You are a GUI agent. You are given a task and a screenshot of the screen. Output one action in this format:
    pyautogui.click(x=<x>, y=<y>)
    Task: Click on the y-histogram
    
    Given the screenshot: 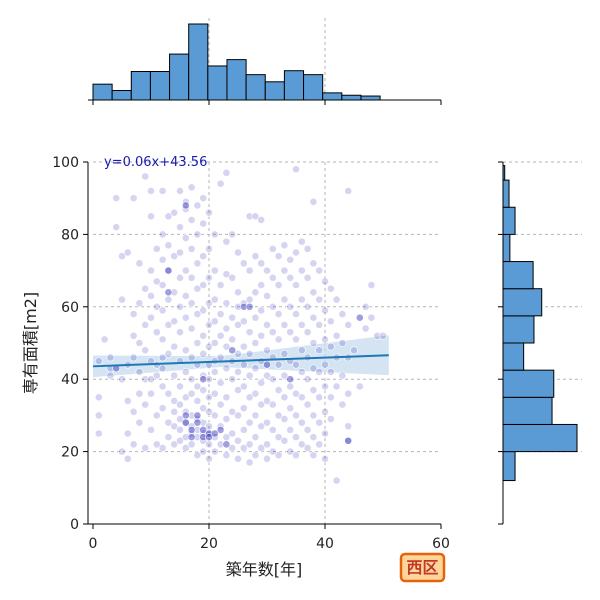 What is the action you would take?
    pyautogui.click(x=540, y=343)
    